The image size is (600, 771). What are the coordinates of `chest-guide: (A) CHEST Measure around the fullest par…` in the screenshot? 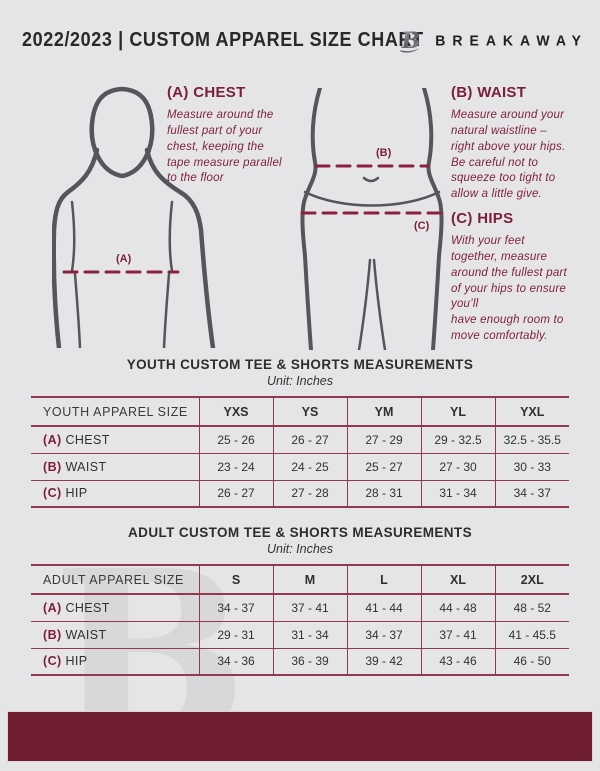 It's located at (239, 135).